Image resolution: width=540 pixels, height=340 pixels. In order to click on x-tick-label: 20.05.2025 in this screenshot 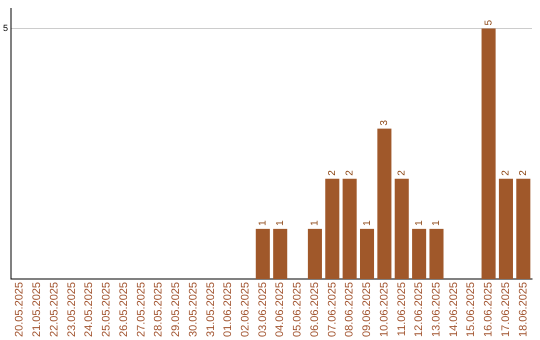, I will do `click(20, 310)`.